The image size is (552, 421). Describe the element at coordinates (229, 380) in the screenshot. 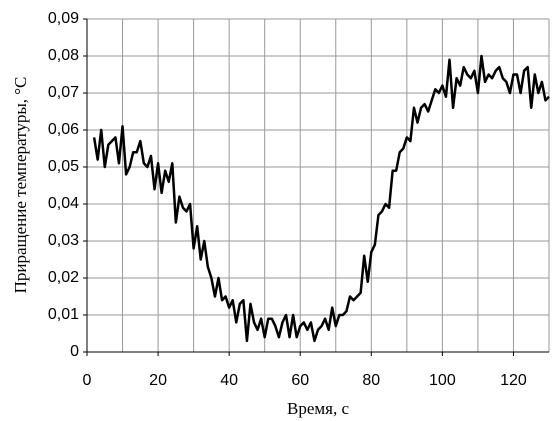

I see `x-tick-label: 40` at that location.